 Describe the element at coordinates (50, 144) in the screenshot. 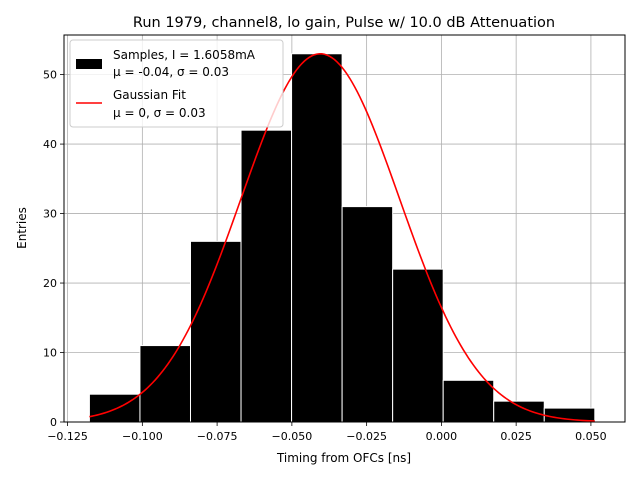

I see `y-tick-label-4: 40` at that location.